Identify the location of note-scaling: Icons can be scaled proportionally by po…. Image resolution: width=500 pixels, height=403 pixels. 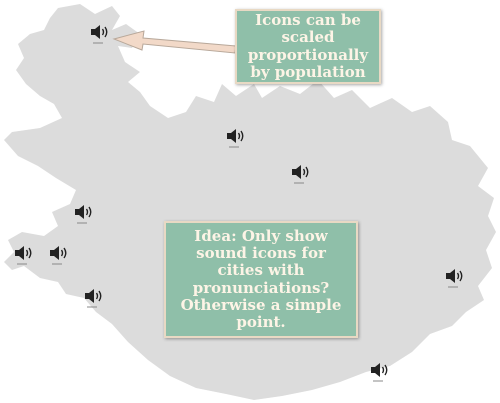
(308, 46).